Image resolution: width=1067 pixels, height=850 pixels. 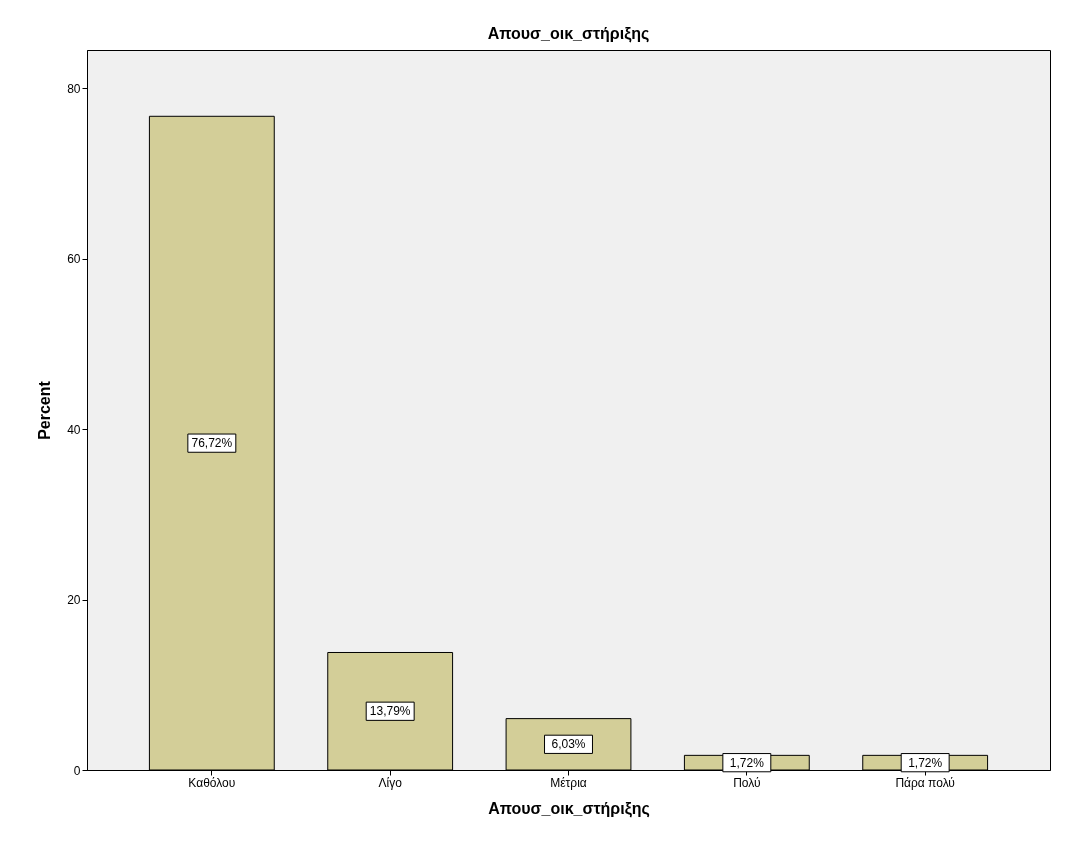 What do you see at coordinates (569, 808) in the screenshot?
I see `x-axis-title: Απουσ_οικ_στήριξης` at bounding box center [569, 808].